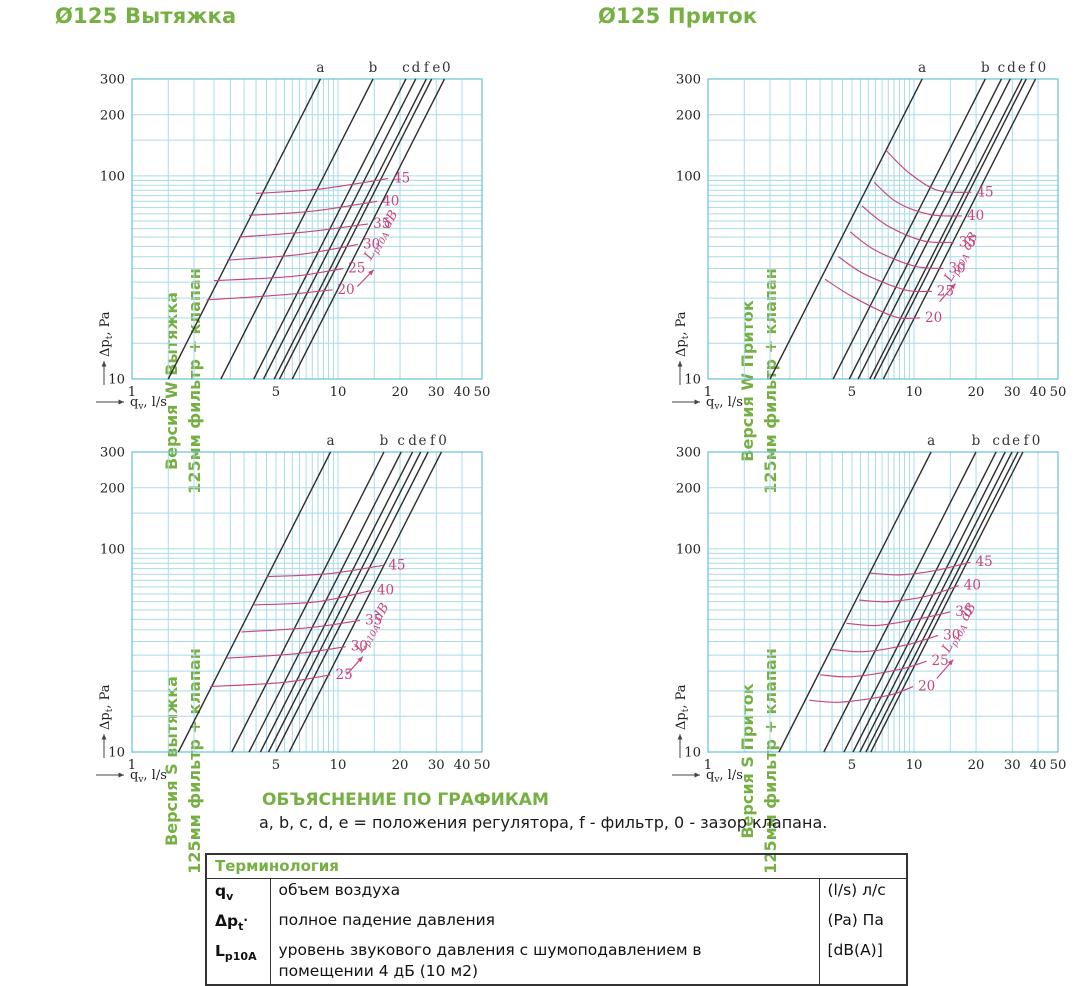  What do you see at coordinates (224, 893) in the screenshot?
I see `symbol-qv: qv` at bounding box center [224, 893].